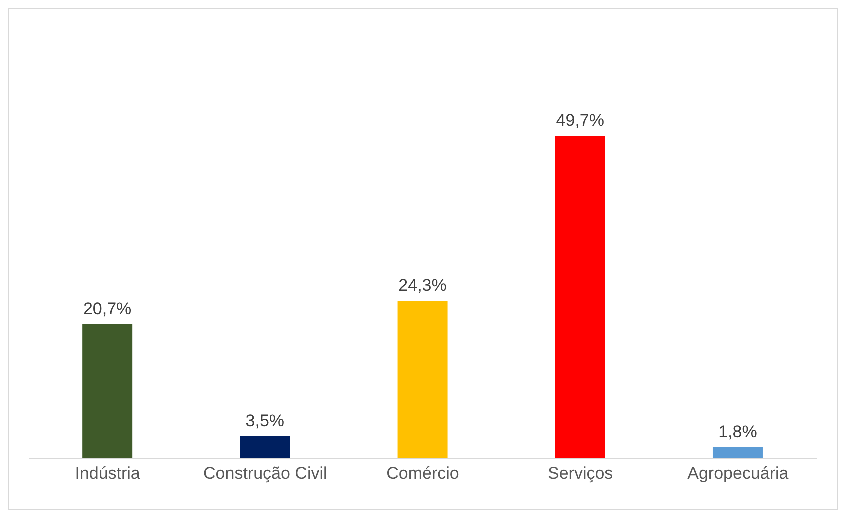  What do you see at coordinates (581, 474) in the screenshot?
I see `x-tick-label: Serviços` at bounding box center [581, 474].